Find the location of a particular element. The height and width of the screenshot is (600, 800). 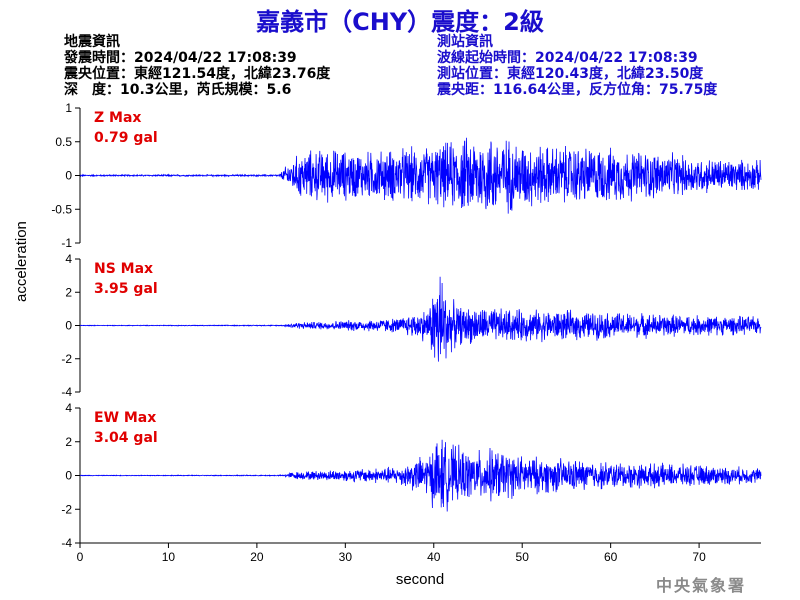

z-y-tick-label: 0 is located at coordinates (68, 176).